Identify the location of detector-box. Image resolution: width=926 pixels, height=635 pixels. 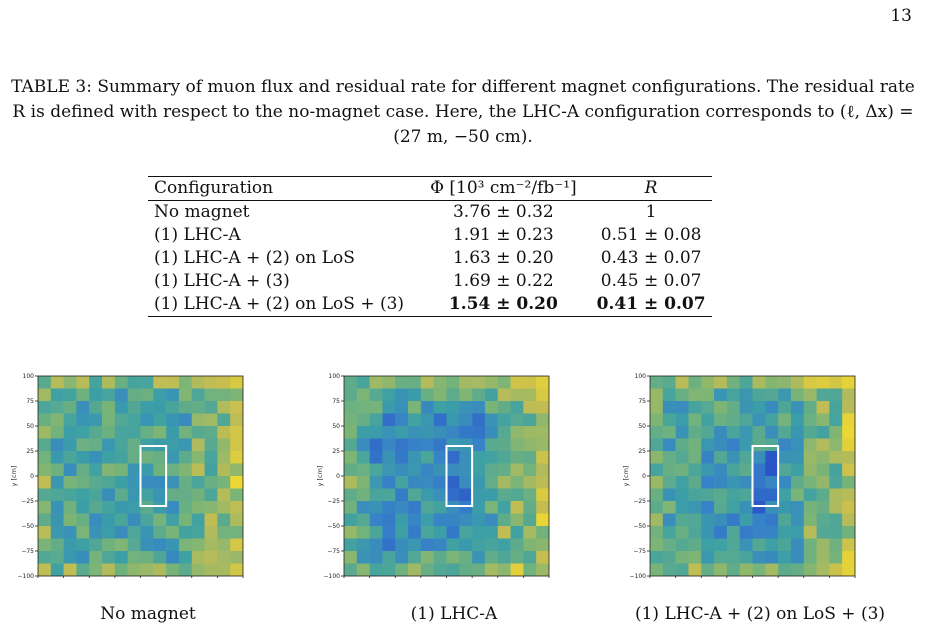
(459, 476).